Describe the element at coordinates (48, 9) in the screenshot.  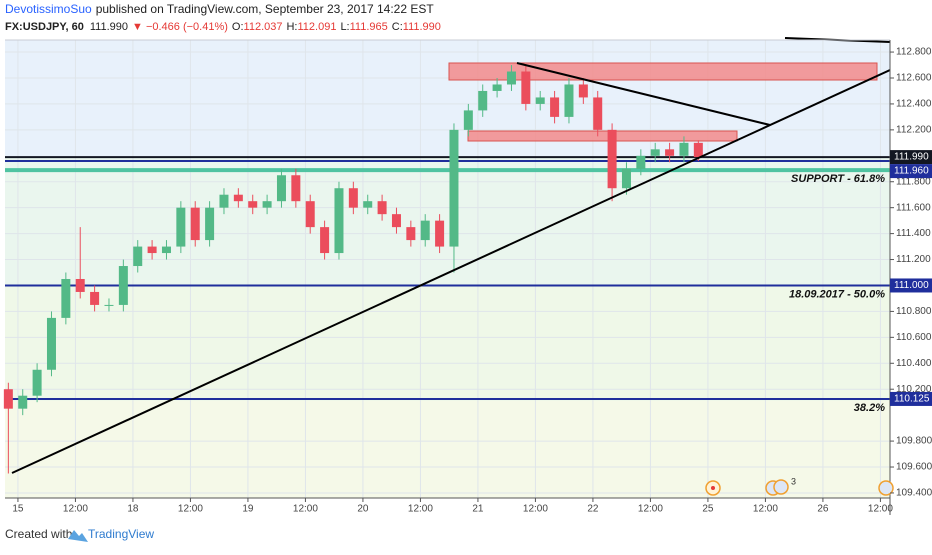
I see `author: DevotissimoSuo` at that location.